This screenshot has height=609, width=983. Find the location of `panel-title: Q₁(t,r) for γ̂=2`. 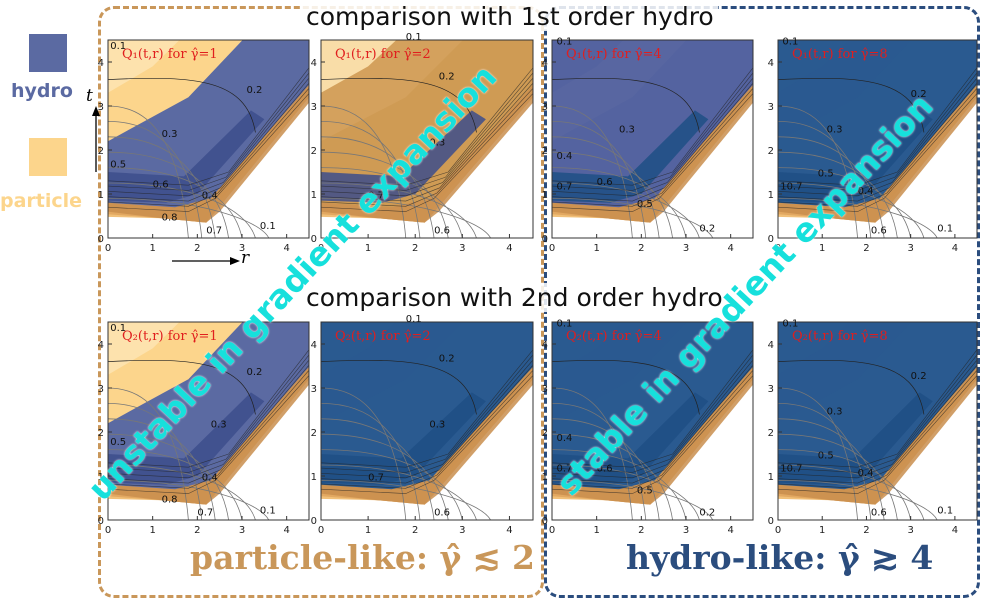

panel-title: Q₁(t,r) for γ̂=2 is located at coordinates (383, 54).